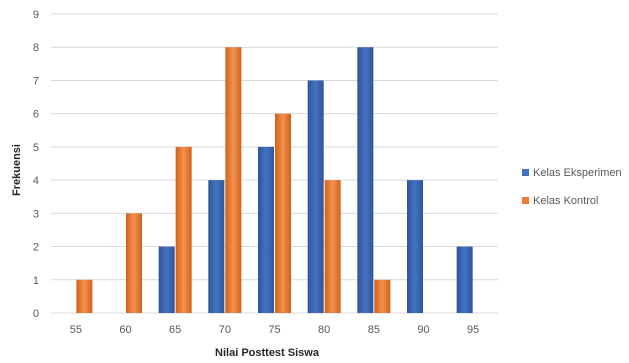 The image size is (629, 363). I want to click on y-tick-label: 2, so click(36, 248).